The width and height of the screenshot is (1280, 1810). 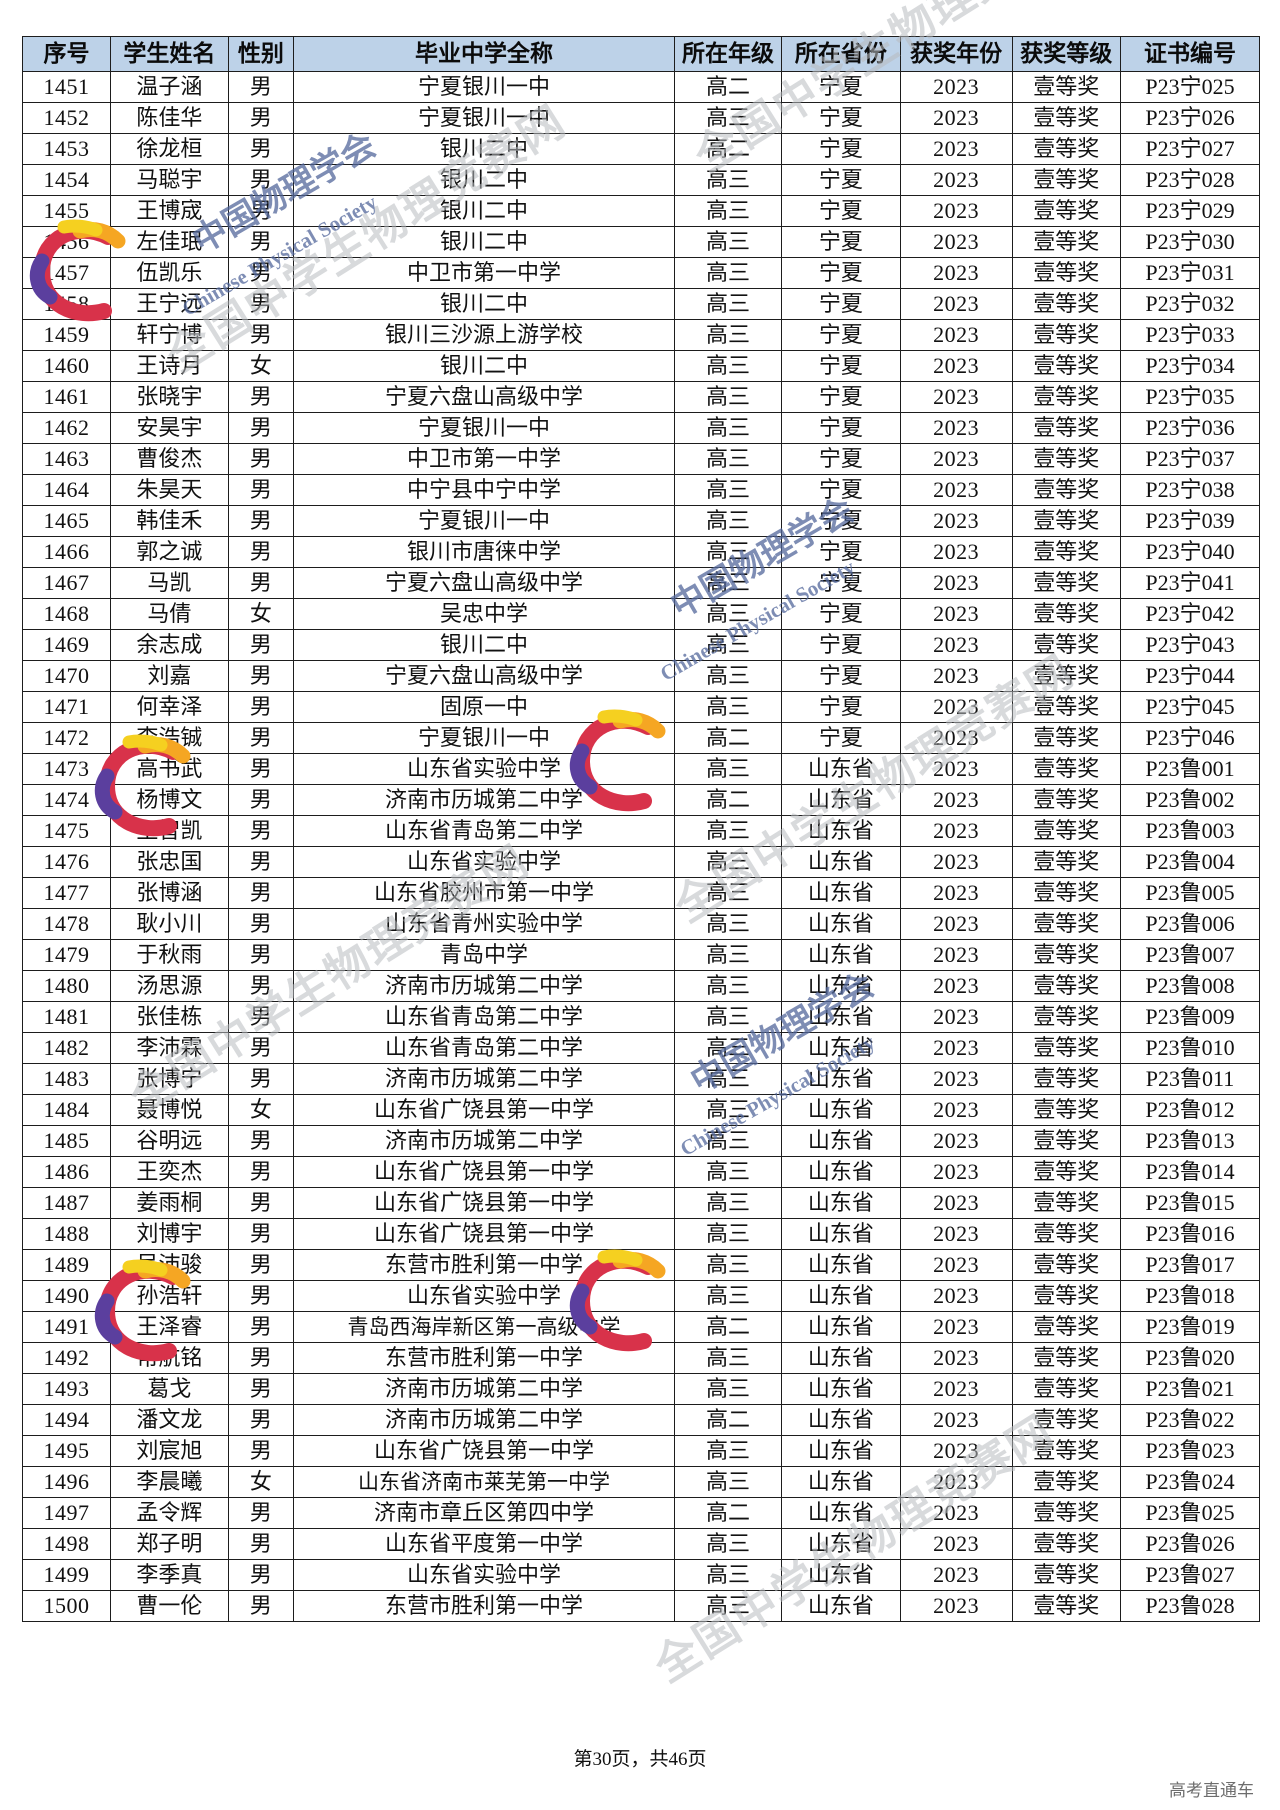 What do you see at coordinates (169, 1203) in the screenshot?
I see `cell-student-name: 姜雨桐` at bounding box center [169, 1203].